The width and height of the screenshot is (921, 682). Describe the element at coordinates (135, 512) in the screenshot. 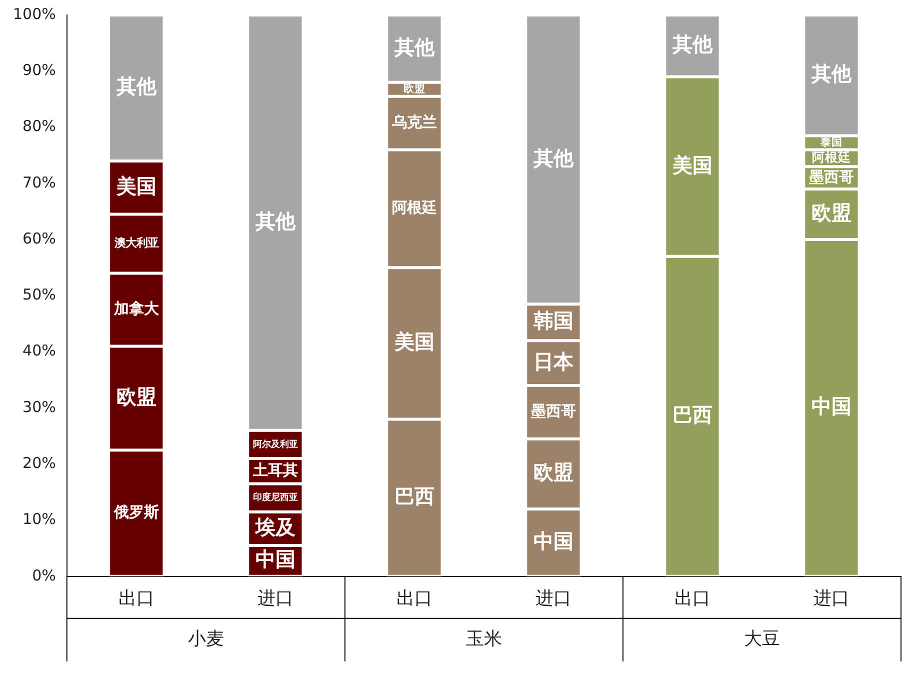

I see `data-label: 俄罗斯` at that location.